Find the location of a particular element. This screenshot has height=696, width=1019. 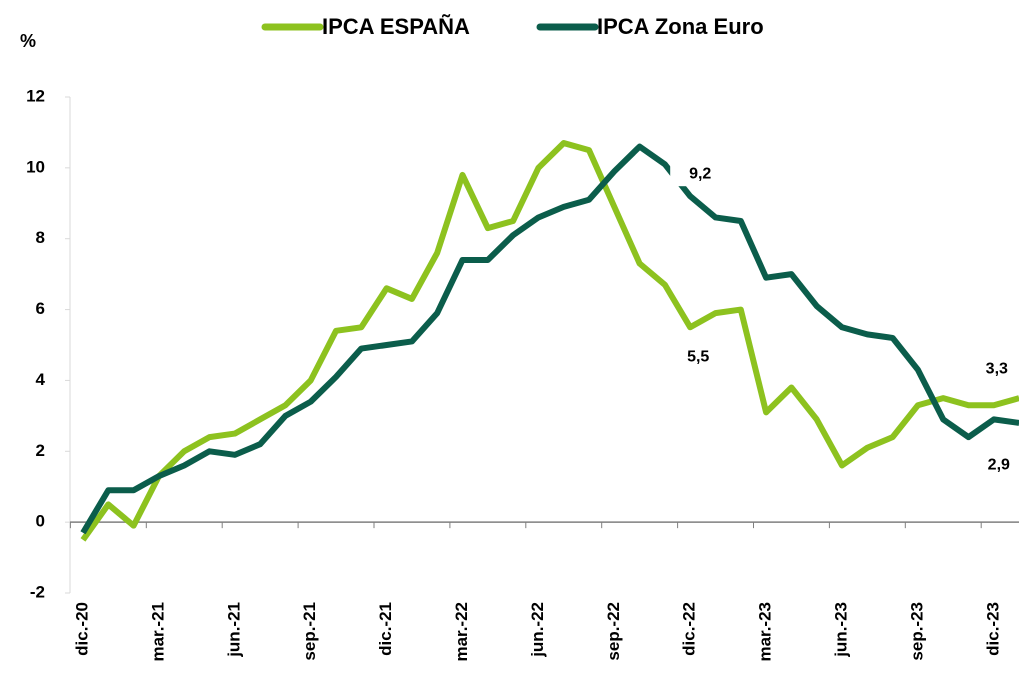

x-tick-label: dic.-23 is located at coordinates (992, 629).